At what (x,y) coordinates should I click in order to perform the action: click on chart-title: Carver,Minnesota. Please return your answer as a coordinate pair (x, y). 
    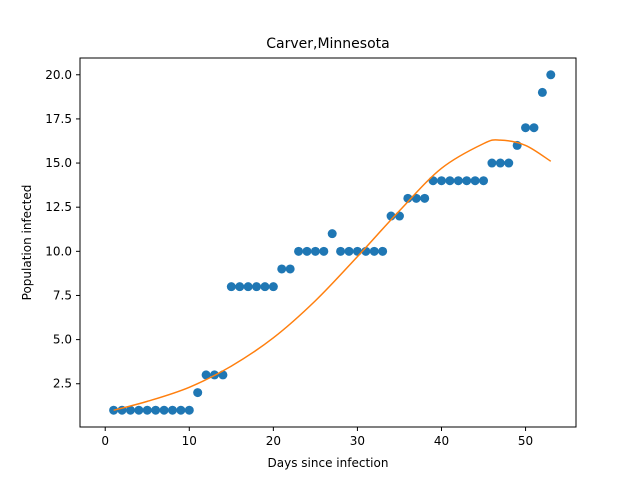
    Looking at the image, I should click on (327, 44).